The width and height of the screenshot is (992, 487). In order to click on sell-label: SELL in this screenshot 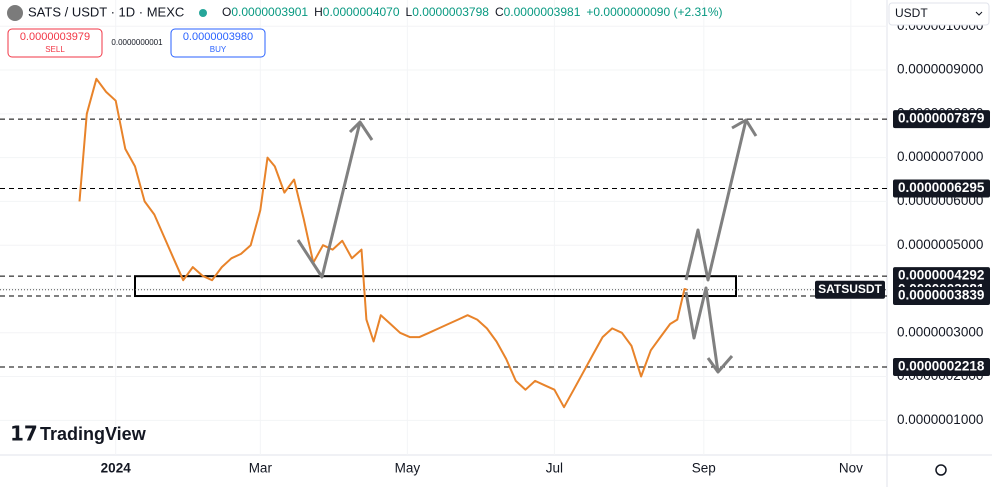, I will do `click(55, 49)`.